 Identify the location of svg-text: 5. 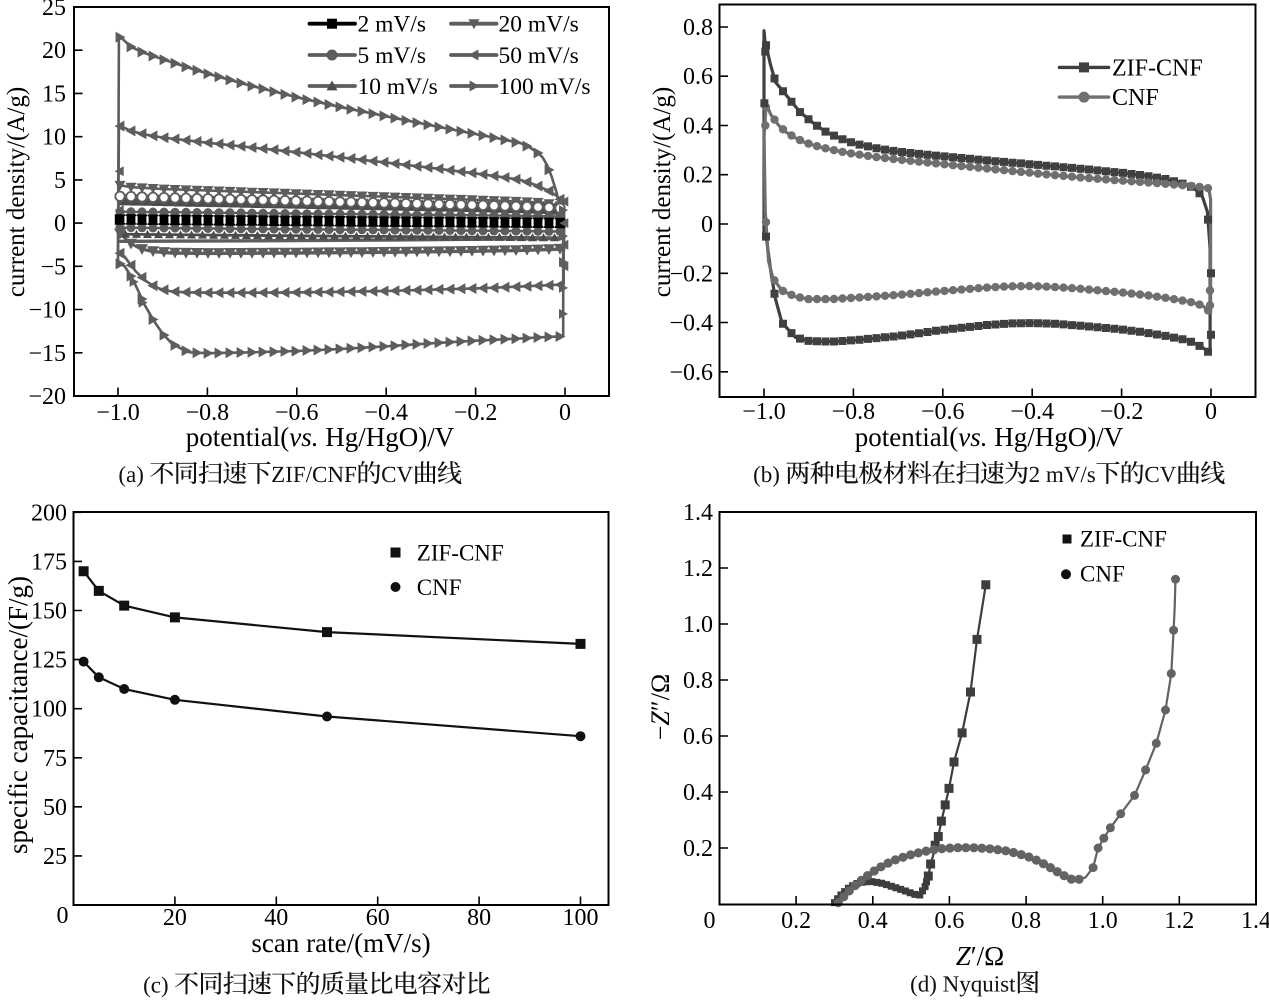
(60, 181).